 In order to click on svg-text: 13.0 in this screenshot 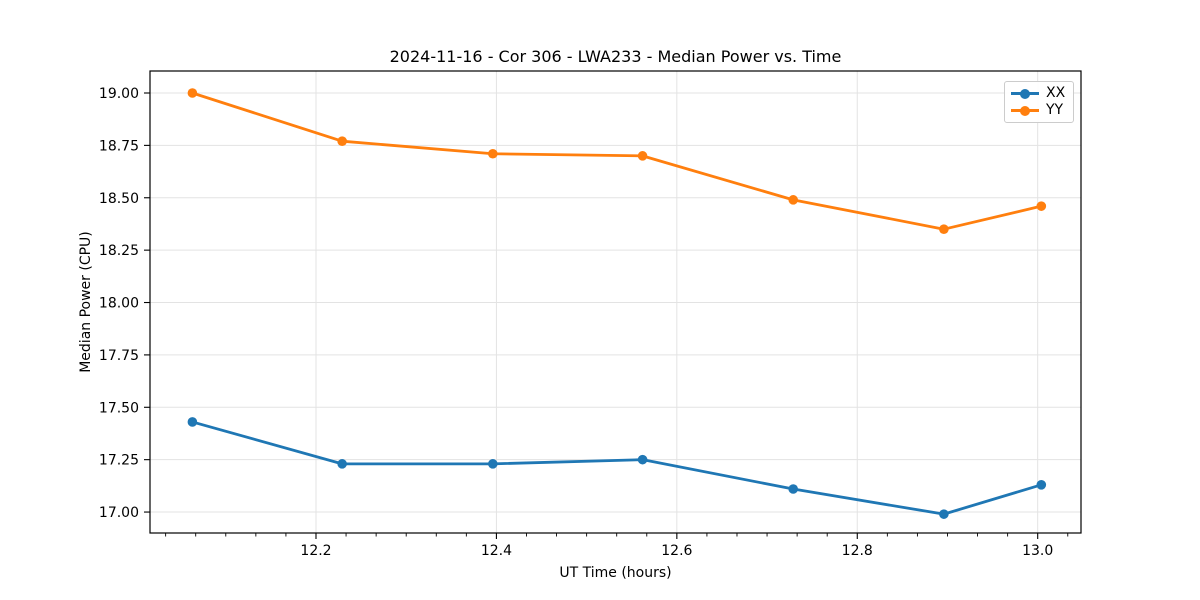, I will do `click(1037, 551)`.